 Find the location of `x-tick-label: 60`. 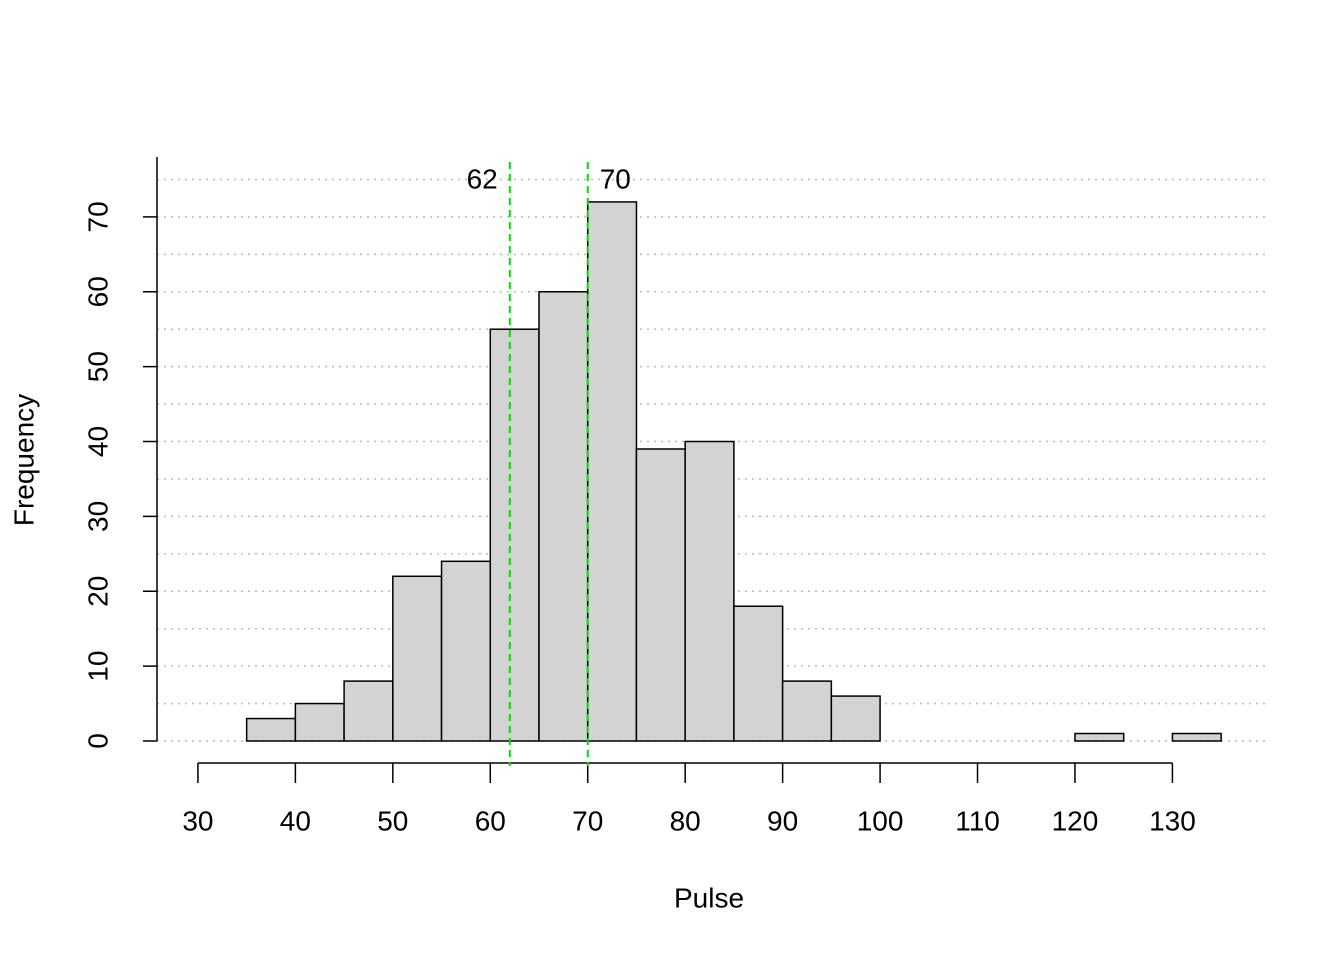

x-tick-label: 60 is located at coordinates (490, 820).